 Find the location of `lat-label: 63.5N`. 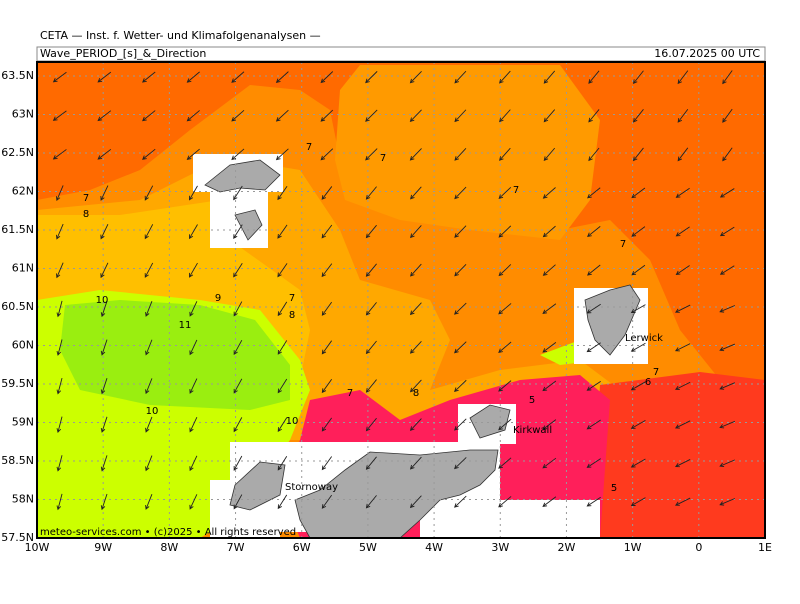

lat-label: 63.5N is located at coordinates (17, 75).